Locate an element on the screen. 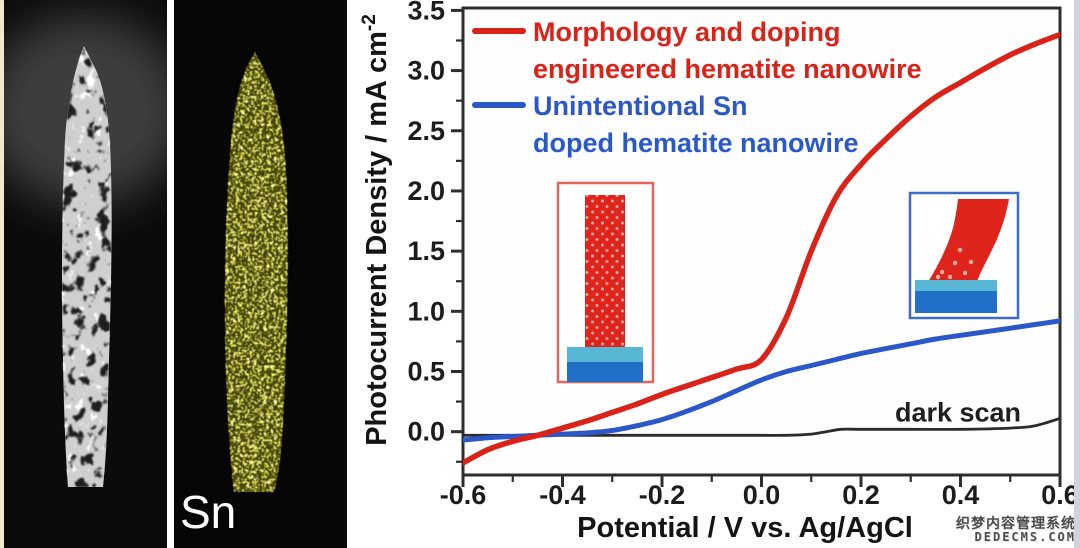 The width and height of the screenshot is (1080, 548). inset-sn-doped-nanowire is located at coordinates (964, 255).